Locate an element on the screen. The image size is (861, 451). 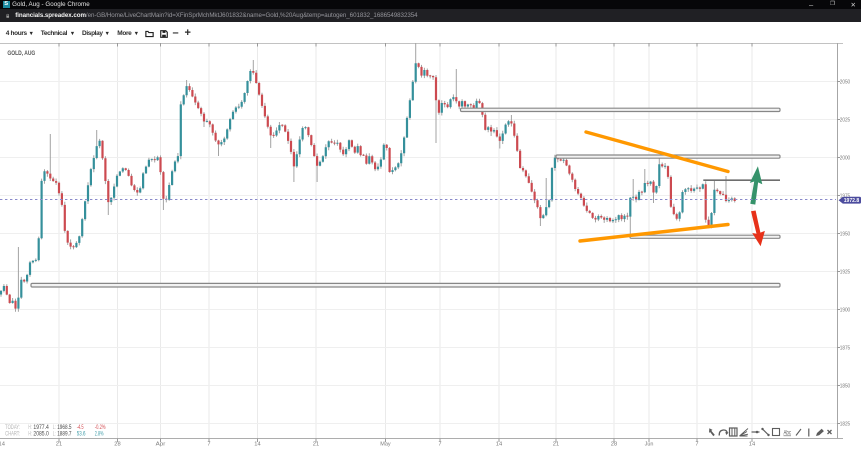
svg-text: 1875 is located at coordinates (845, 349).